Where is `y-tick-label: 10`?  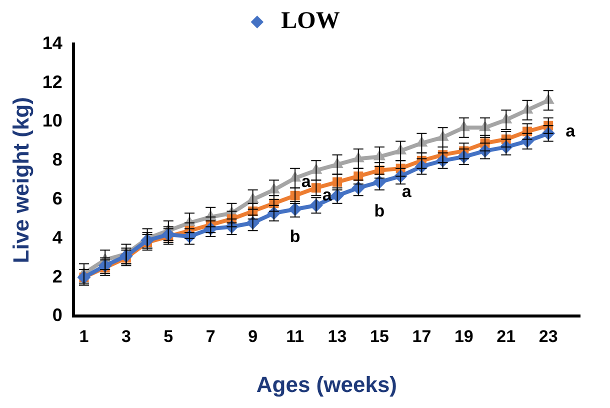
y-tick-label: 10 is located at coordinates (52, 120).